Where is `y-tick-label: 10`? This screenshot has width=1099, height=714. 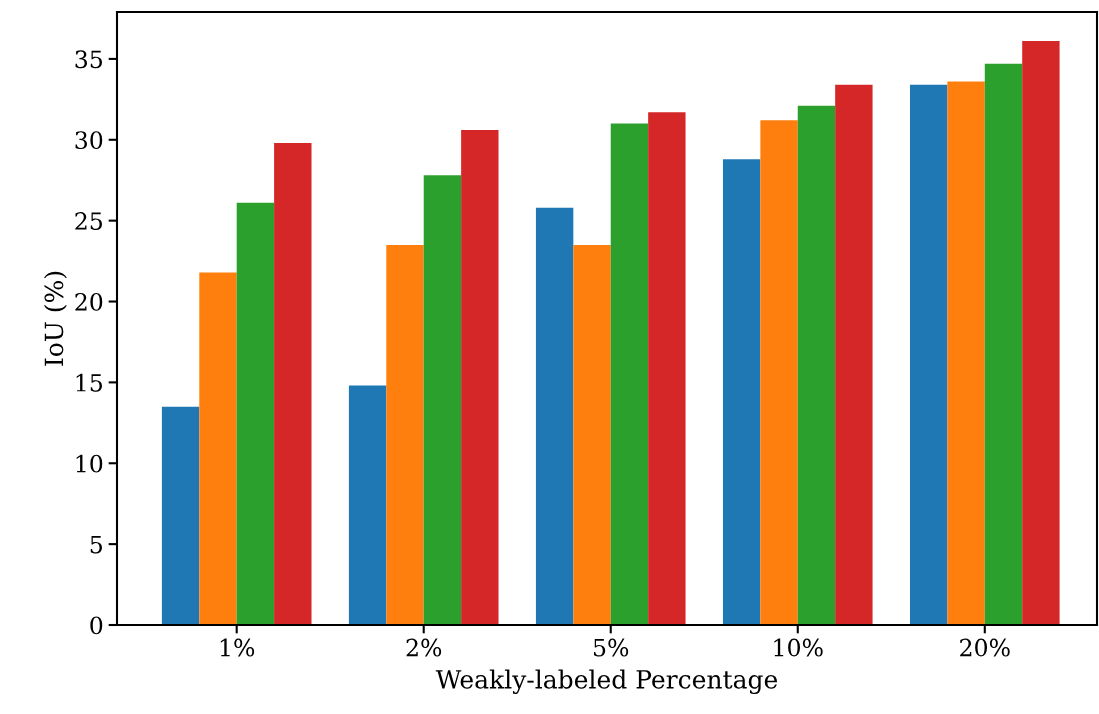
y-tick-label: 10 is located at coordinates (89, 463).